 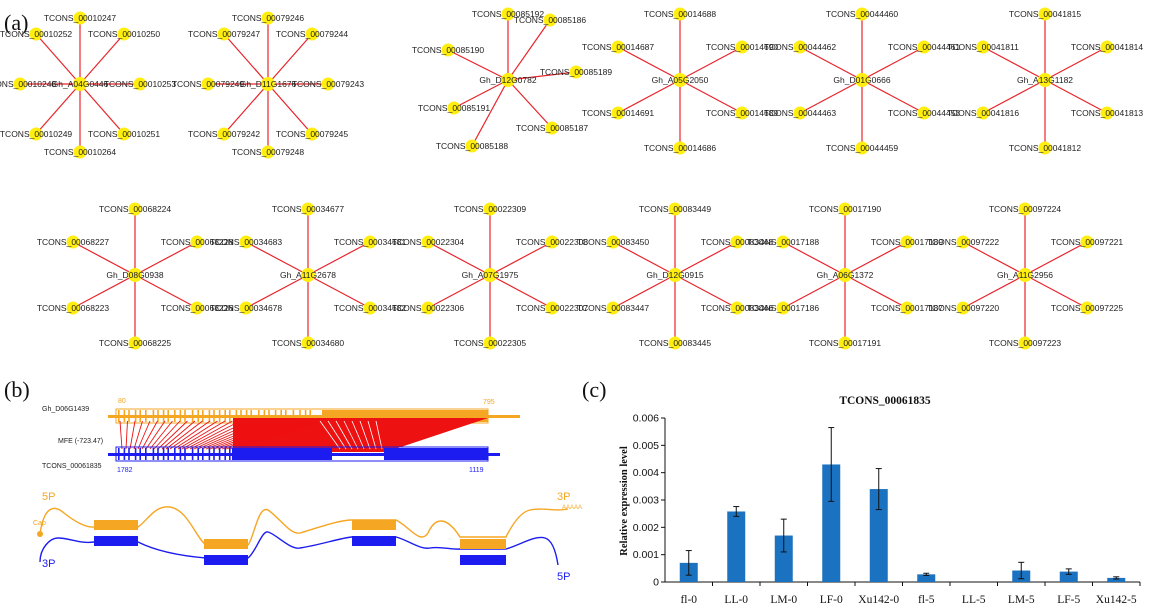 I want to click on node-label: TCONS_00044458, so click(x=924, y=113).